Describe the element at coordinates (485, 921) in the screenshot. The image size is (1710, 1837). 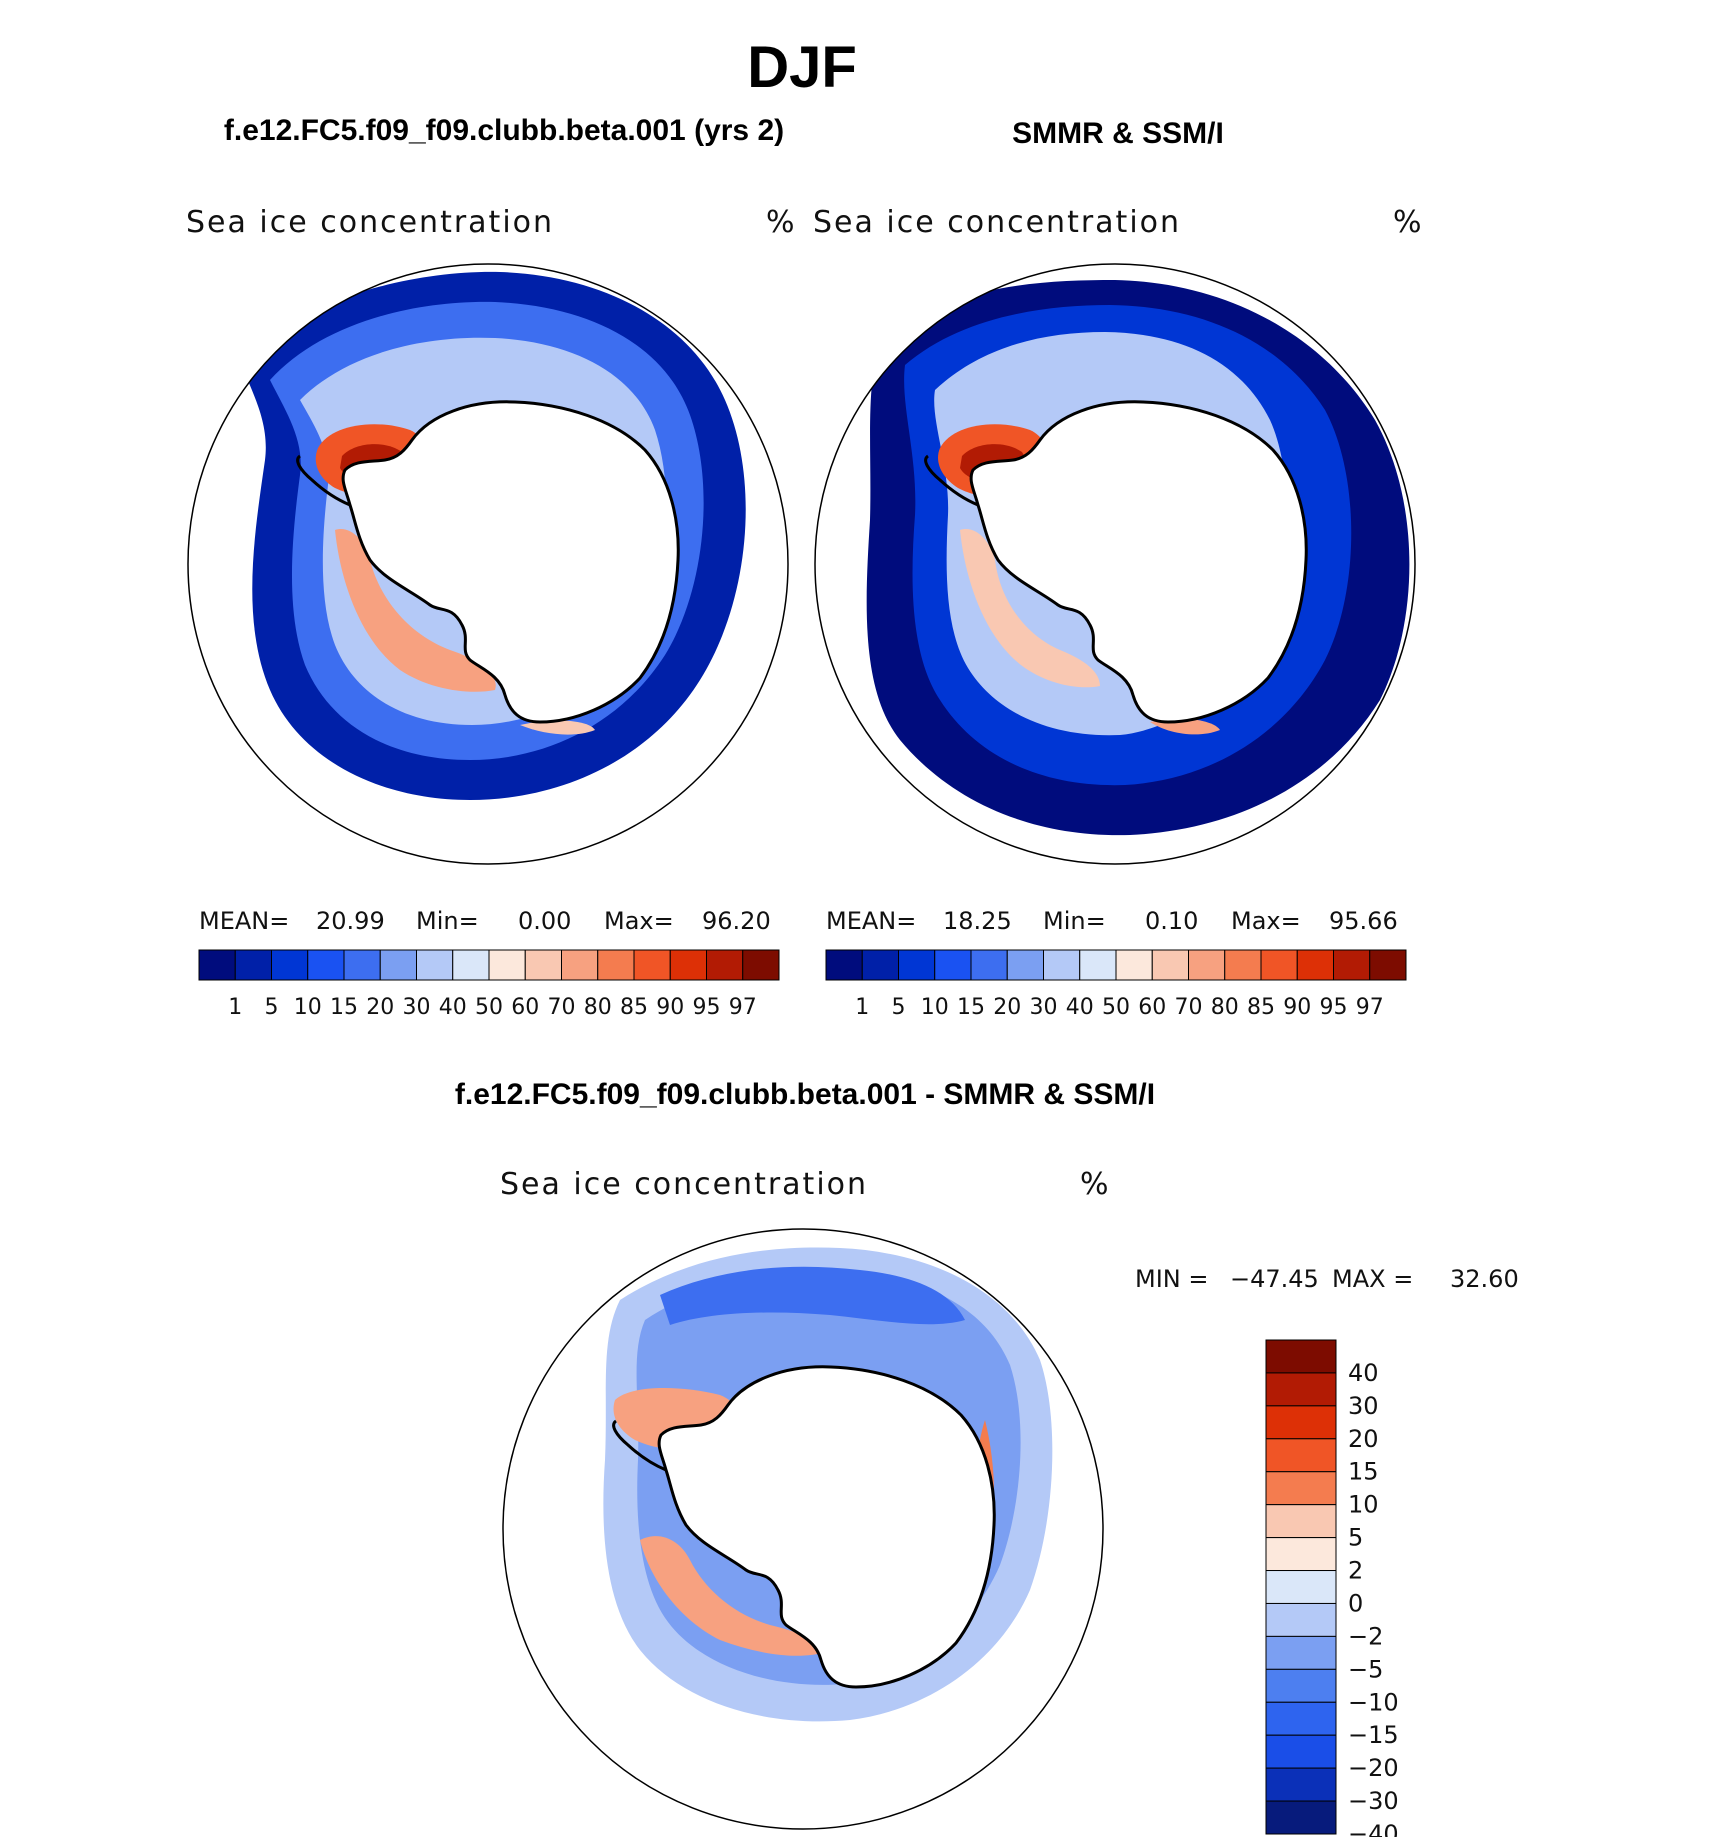
I see `panel1-stats: MEAN= 20.99 Min= 0.00 Max= 96.20` at that location.